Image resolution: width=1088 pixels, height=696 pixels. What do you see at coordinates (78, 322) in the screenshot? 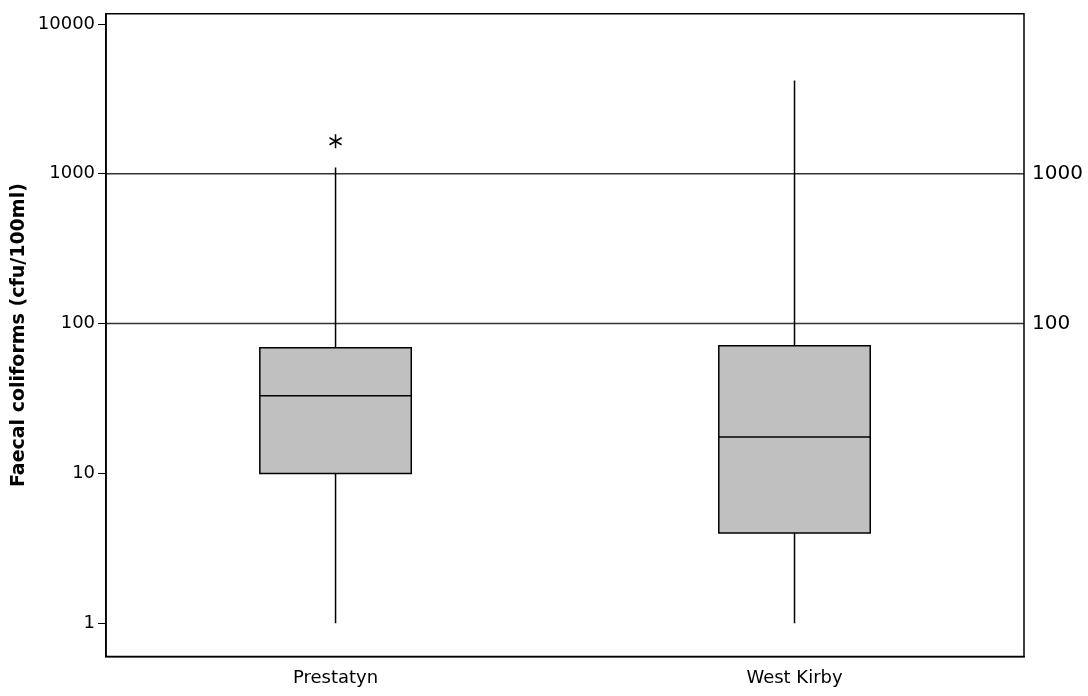
I see `y-tick-label: 100` at bounding box center [78, 322].